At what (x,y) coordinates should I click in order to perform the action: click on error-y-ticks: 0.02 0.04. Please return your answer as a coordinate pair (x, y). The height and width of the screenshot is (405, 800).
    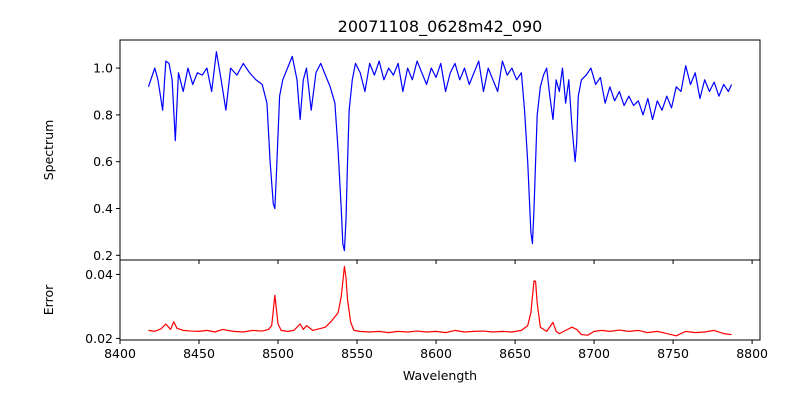
    Looking at the image, I should click on (102, 306).